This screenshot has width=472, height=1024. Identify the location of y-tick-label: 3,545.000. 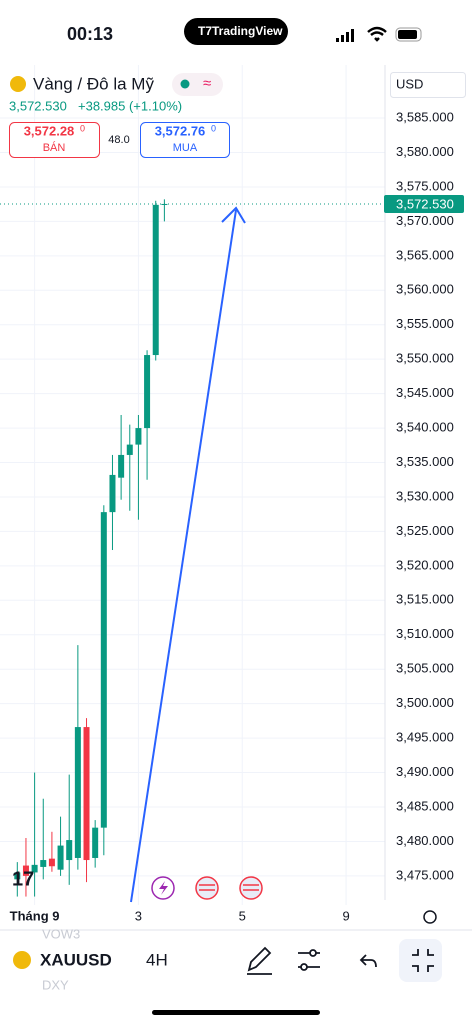
(425, 392).